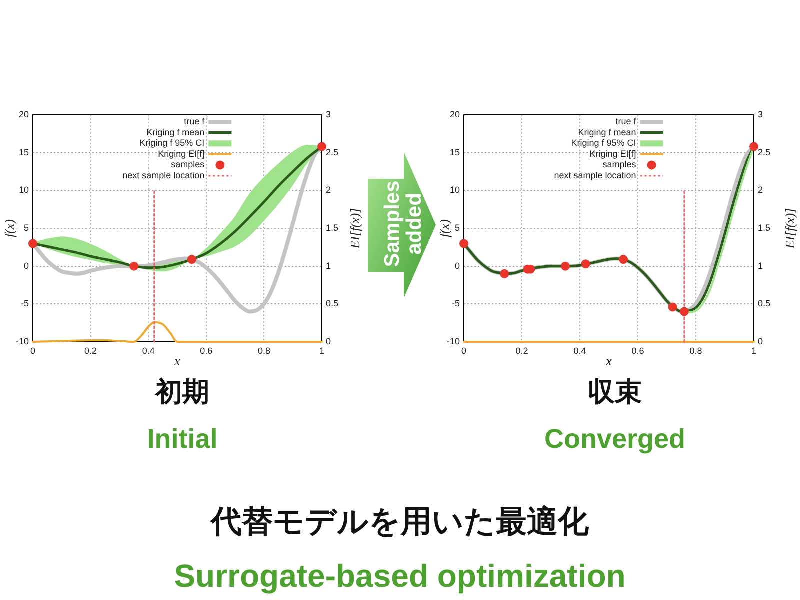  I want to click on line-series, so click(177, 332).